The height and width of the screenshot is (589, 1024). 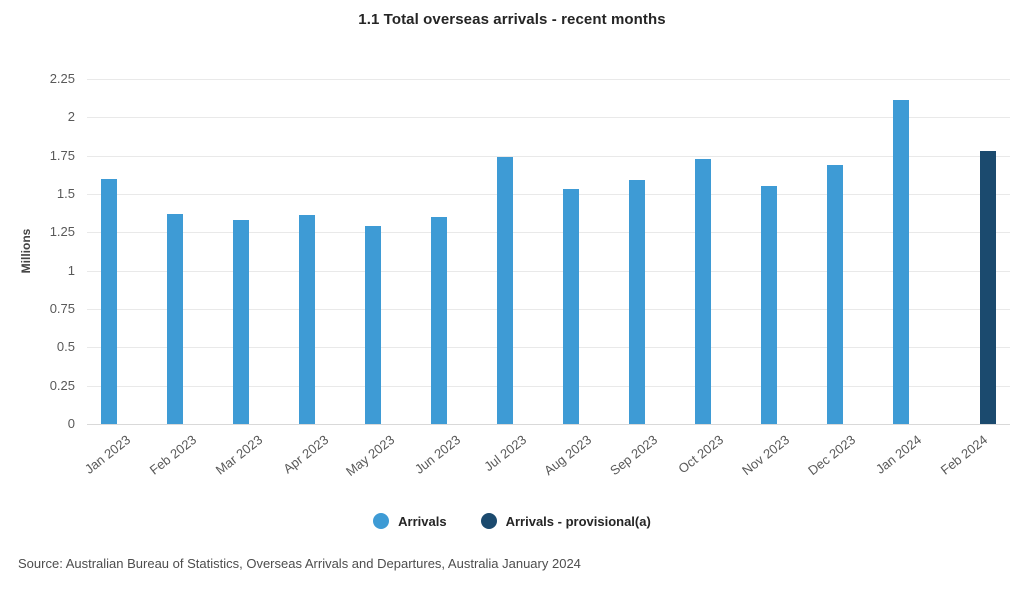 I want to click on legend-item-arrivals: Arrivals, so click(x=410, y=521).